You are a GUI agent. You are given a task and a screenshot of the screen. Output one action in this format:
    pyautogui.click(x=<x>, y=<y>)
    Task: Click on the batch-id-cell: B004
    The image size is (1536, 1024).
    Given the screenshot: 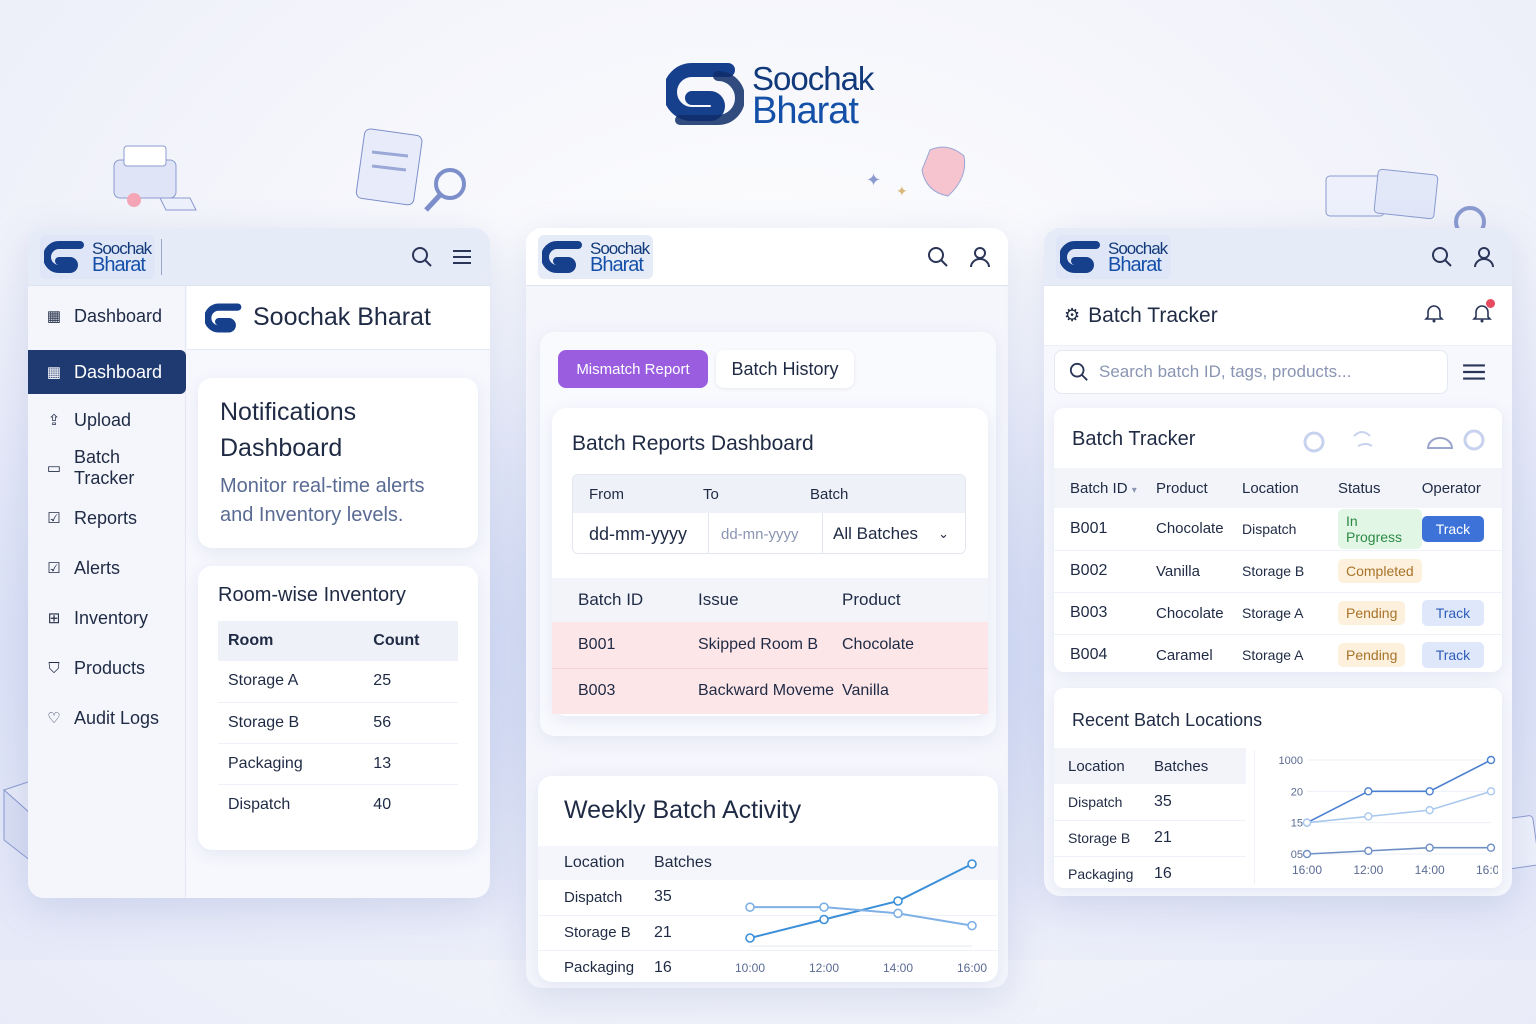 What is the action you would take?
    pyautogui.click(x=1089, y=654)
    